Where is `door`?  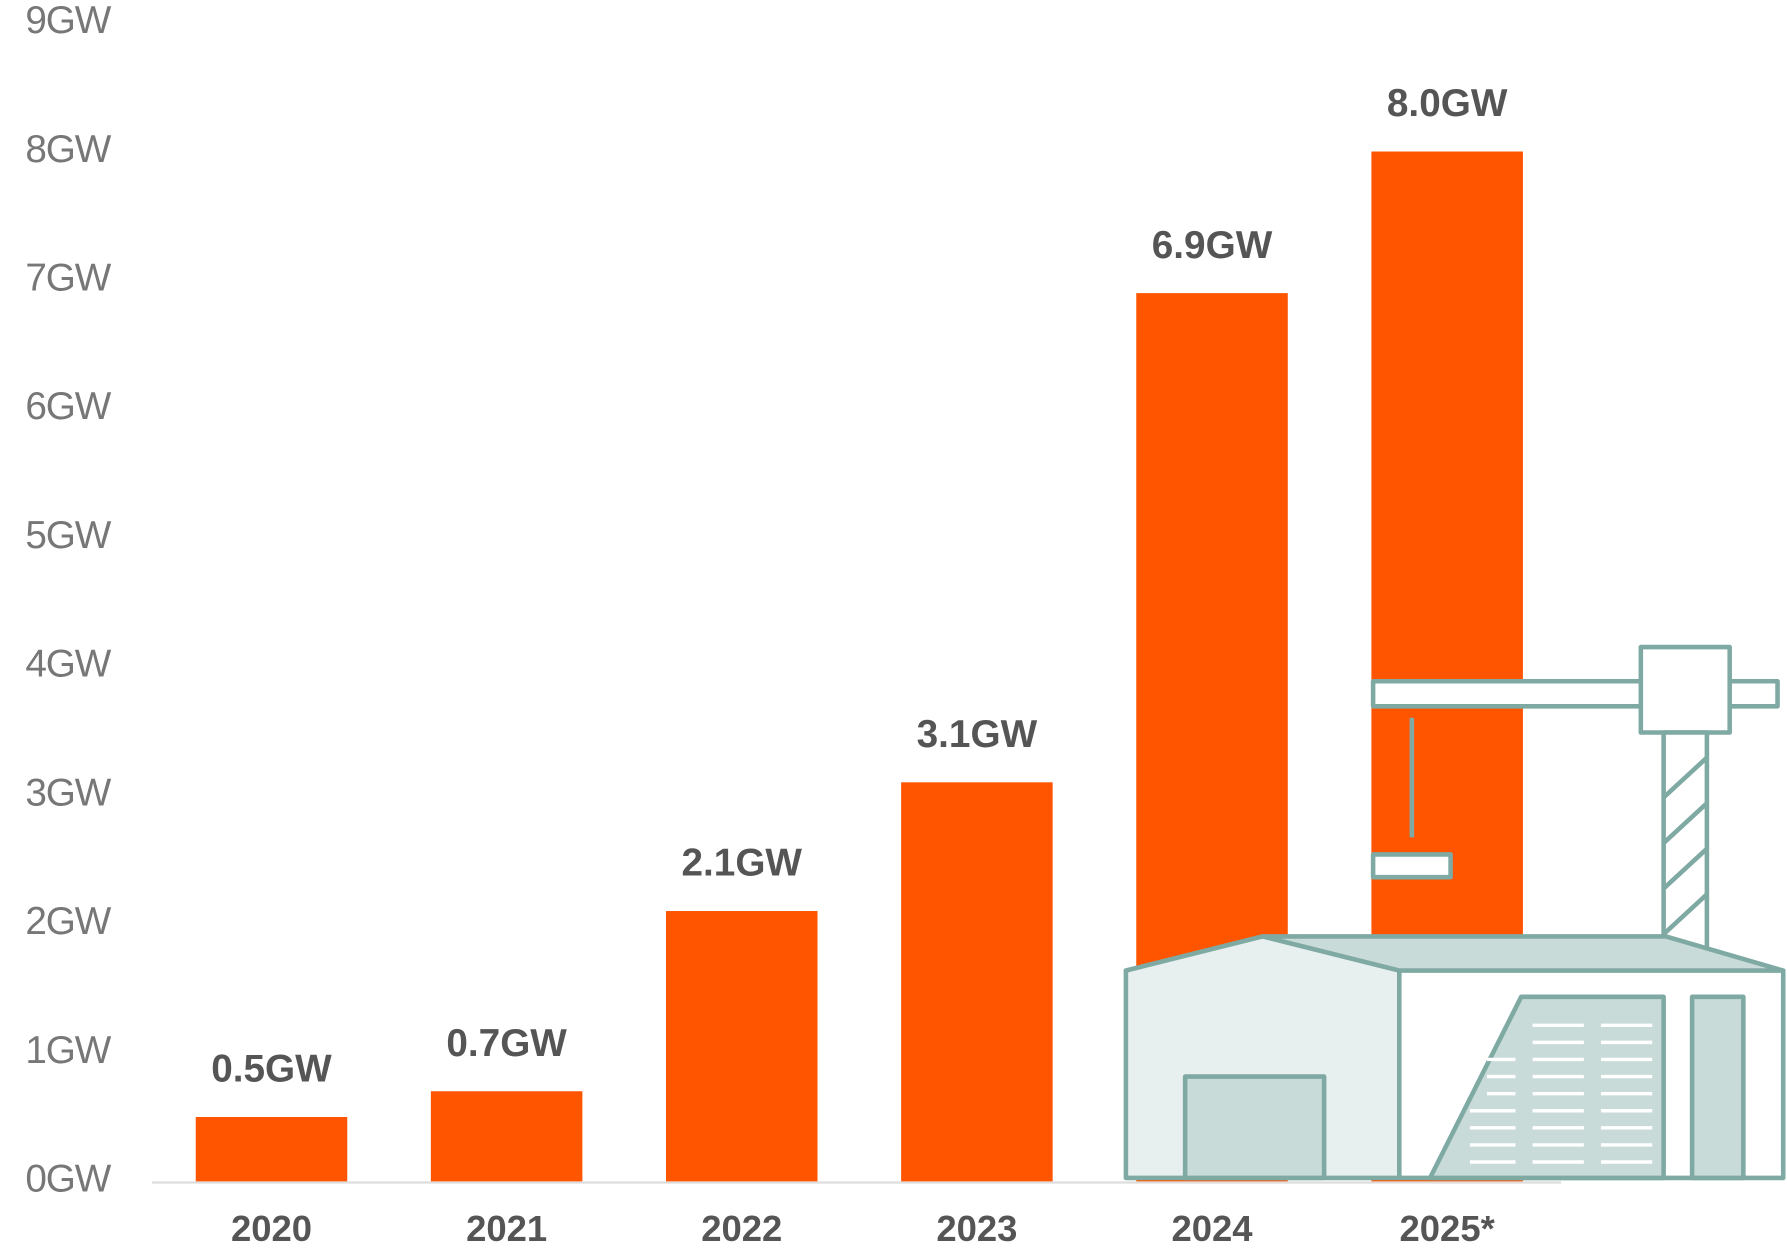 door is located at coordinates (1254, 1127).